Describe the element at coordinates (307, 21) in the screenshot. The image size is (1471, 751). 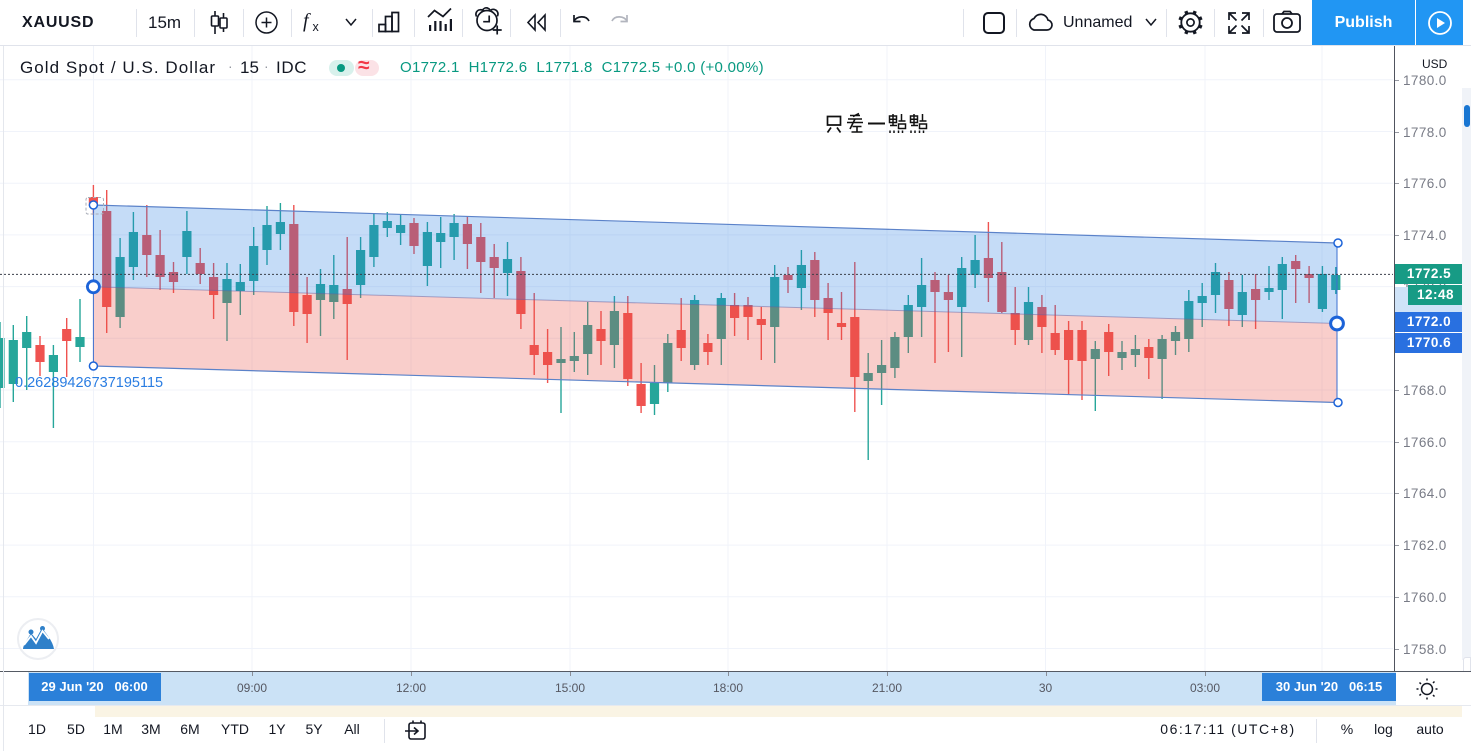
I see `svg-text: f` at that location.